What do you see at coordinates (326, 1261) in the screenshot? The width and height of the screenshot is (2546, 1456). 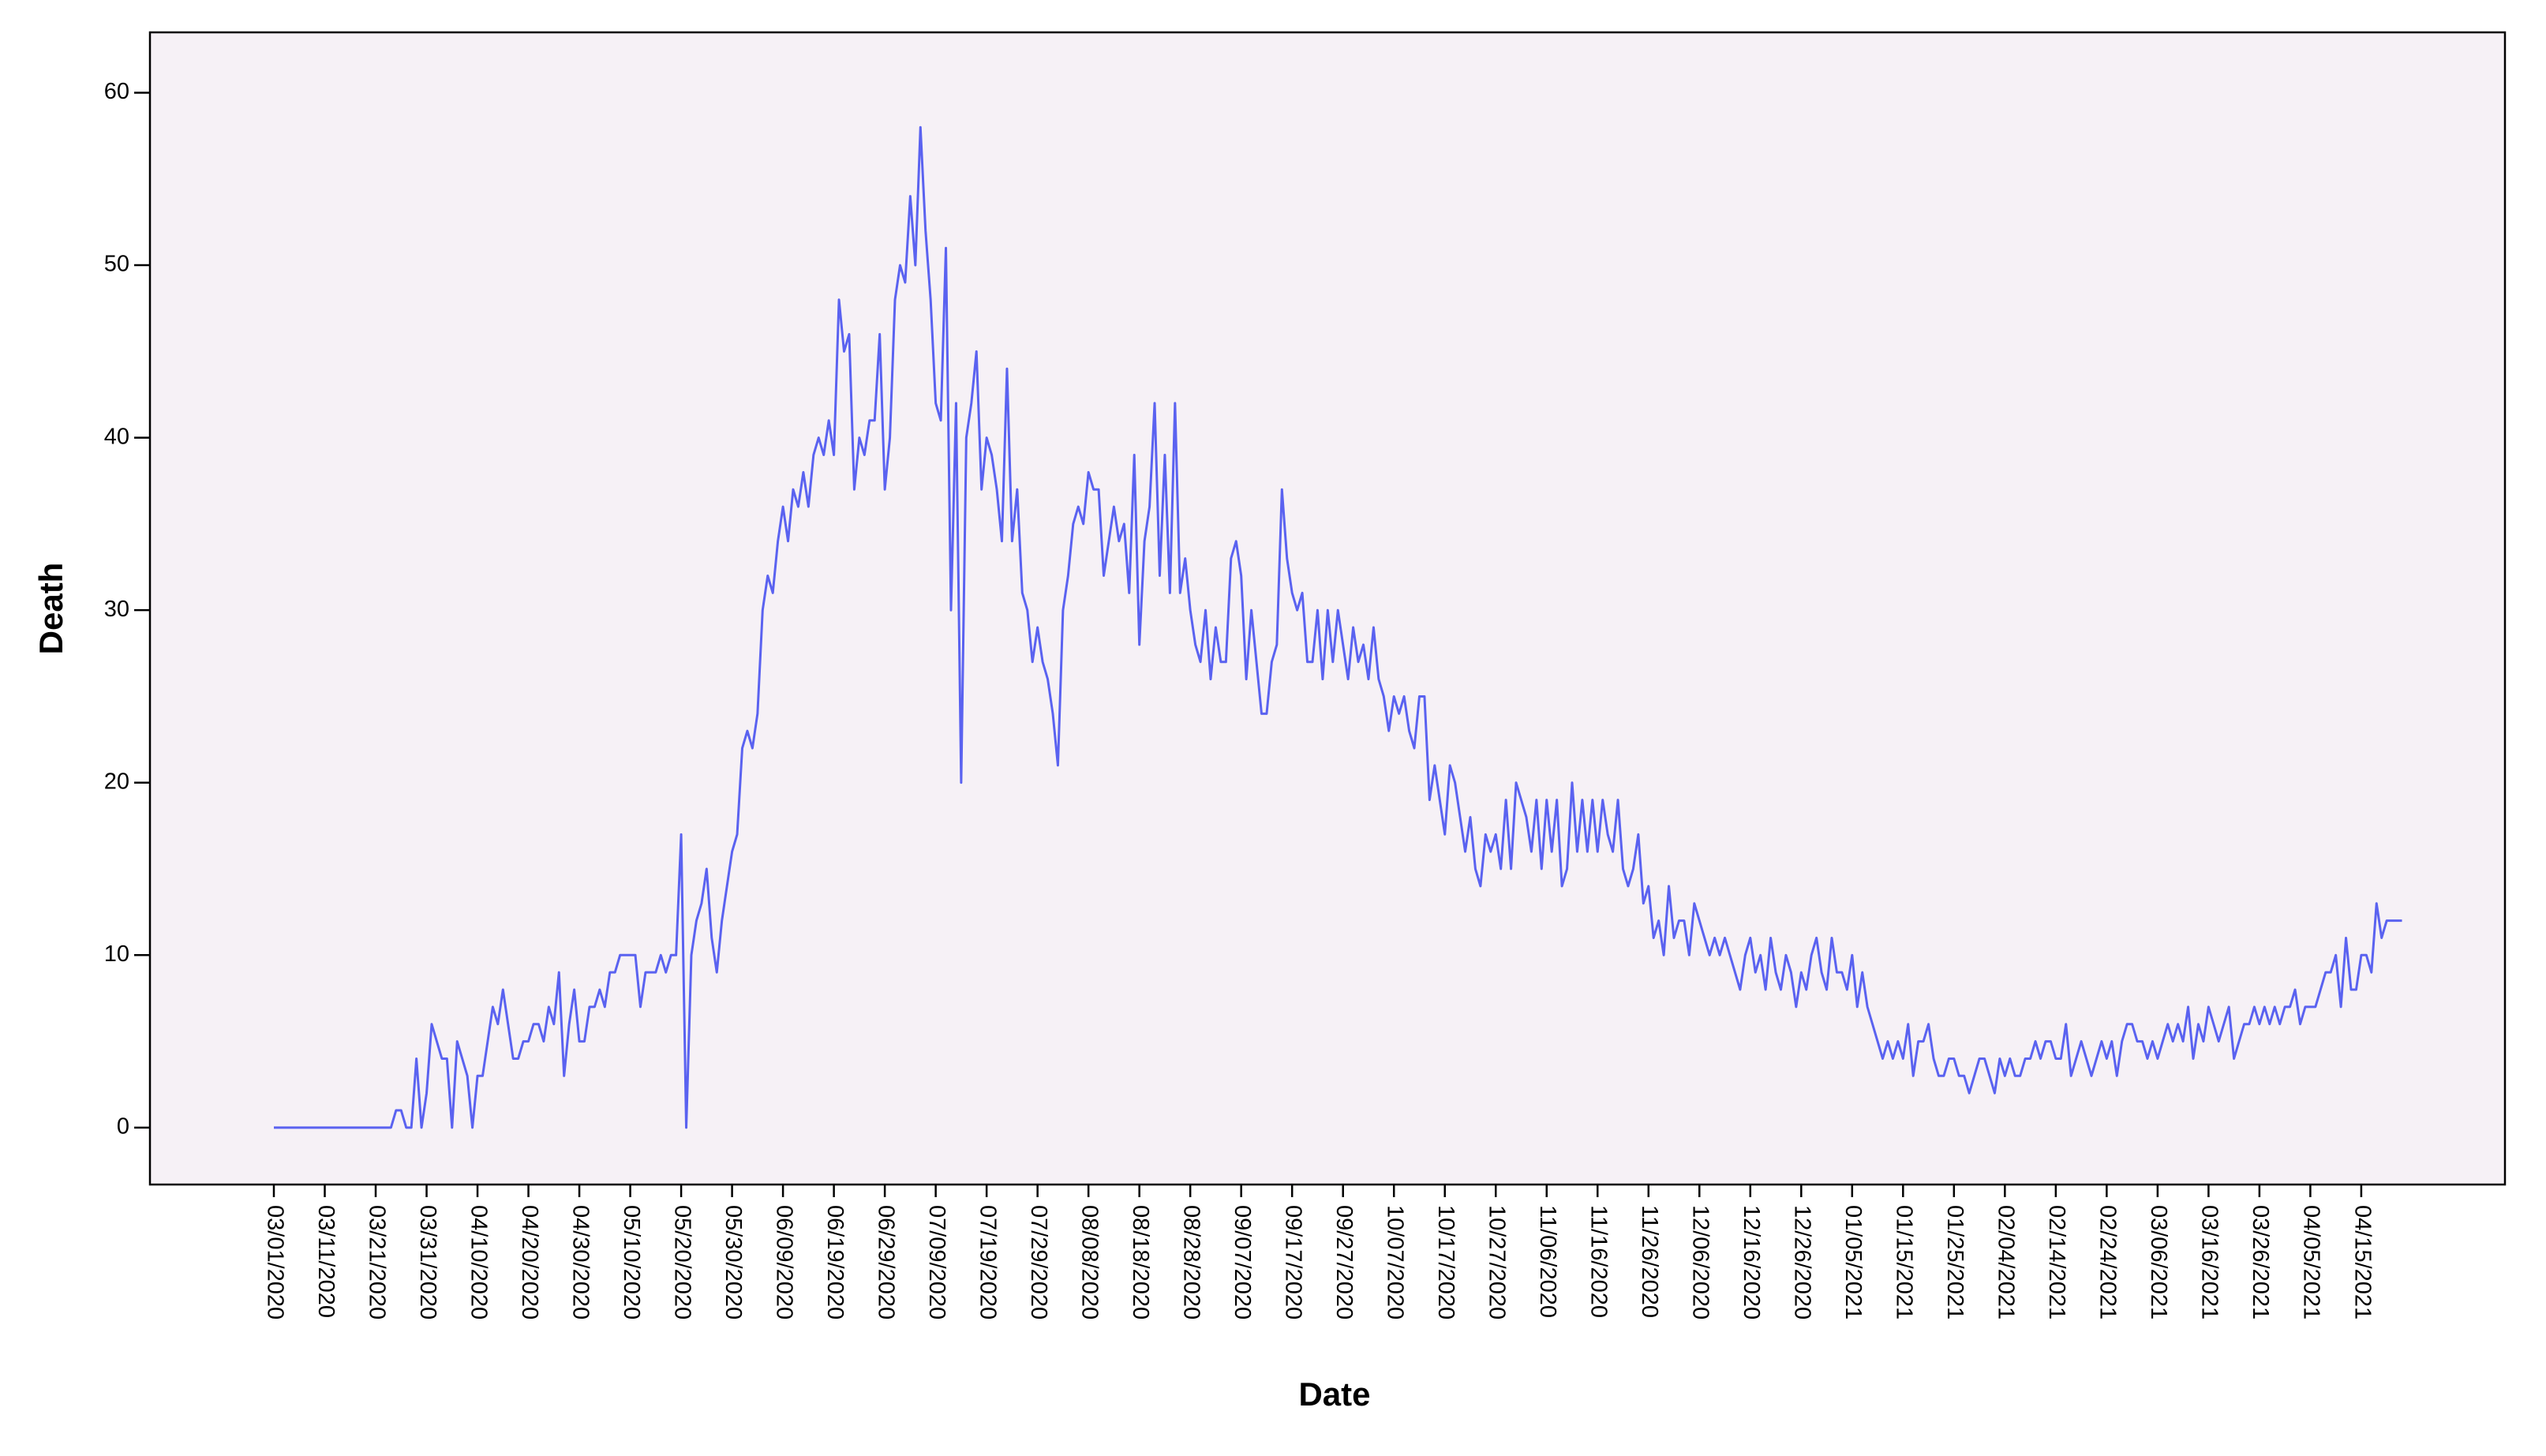 I see `x-tick-label: 03/11/2020` at bounding box center [326, 1261].